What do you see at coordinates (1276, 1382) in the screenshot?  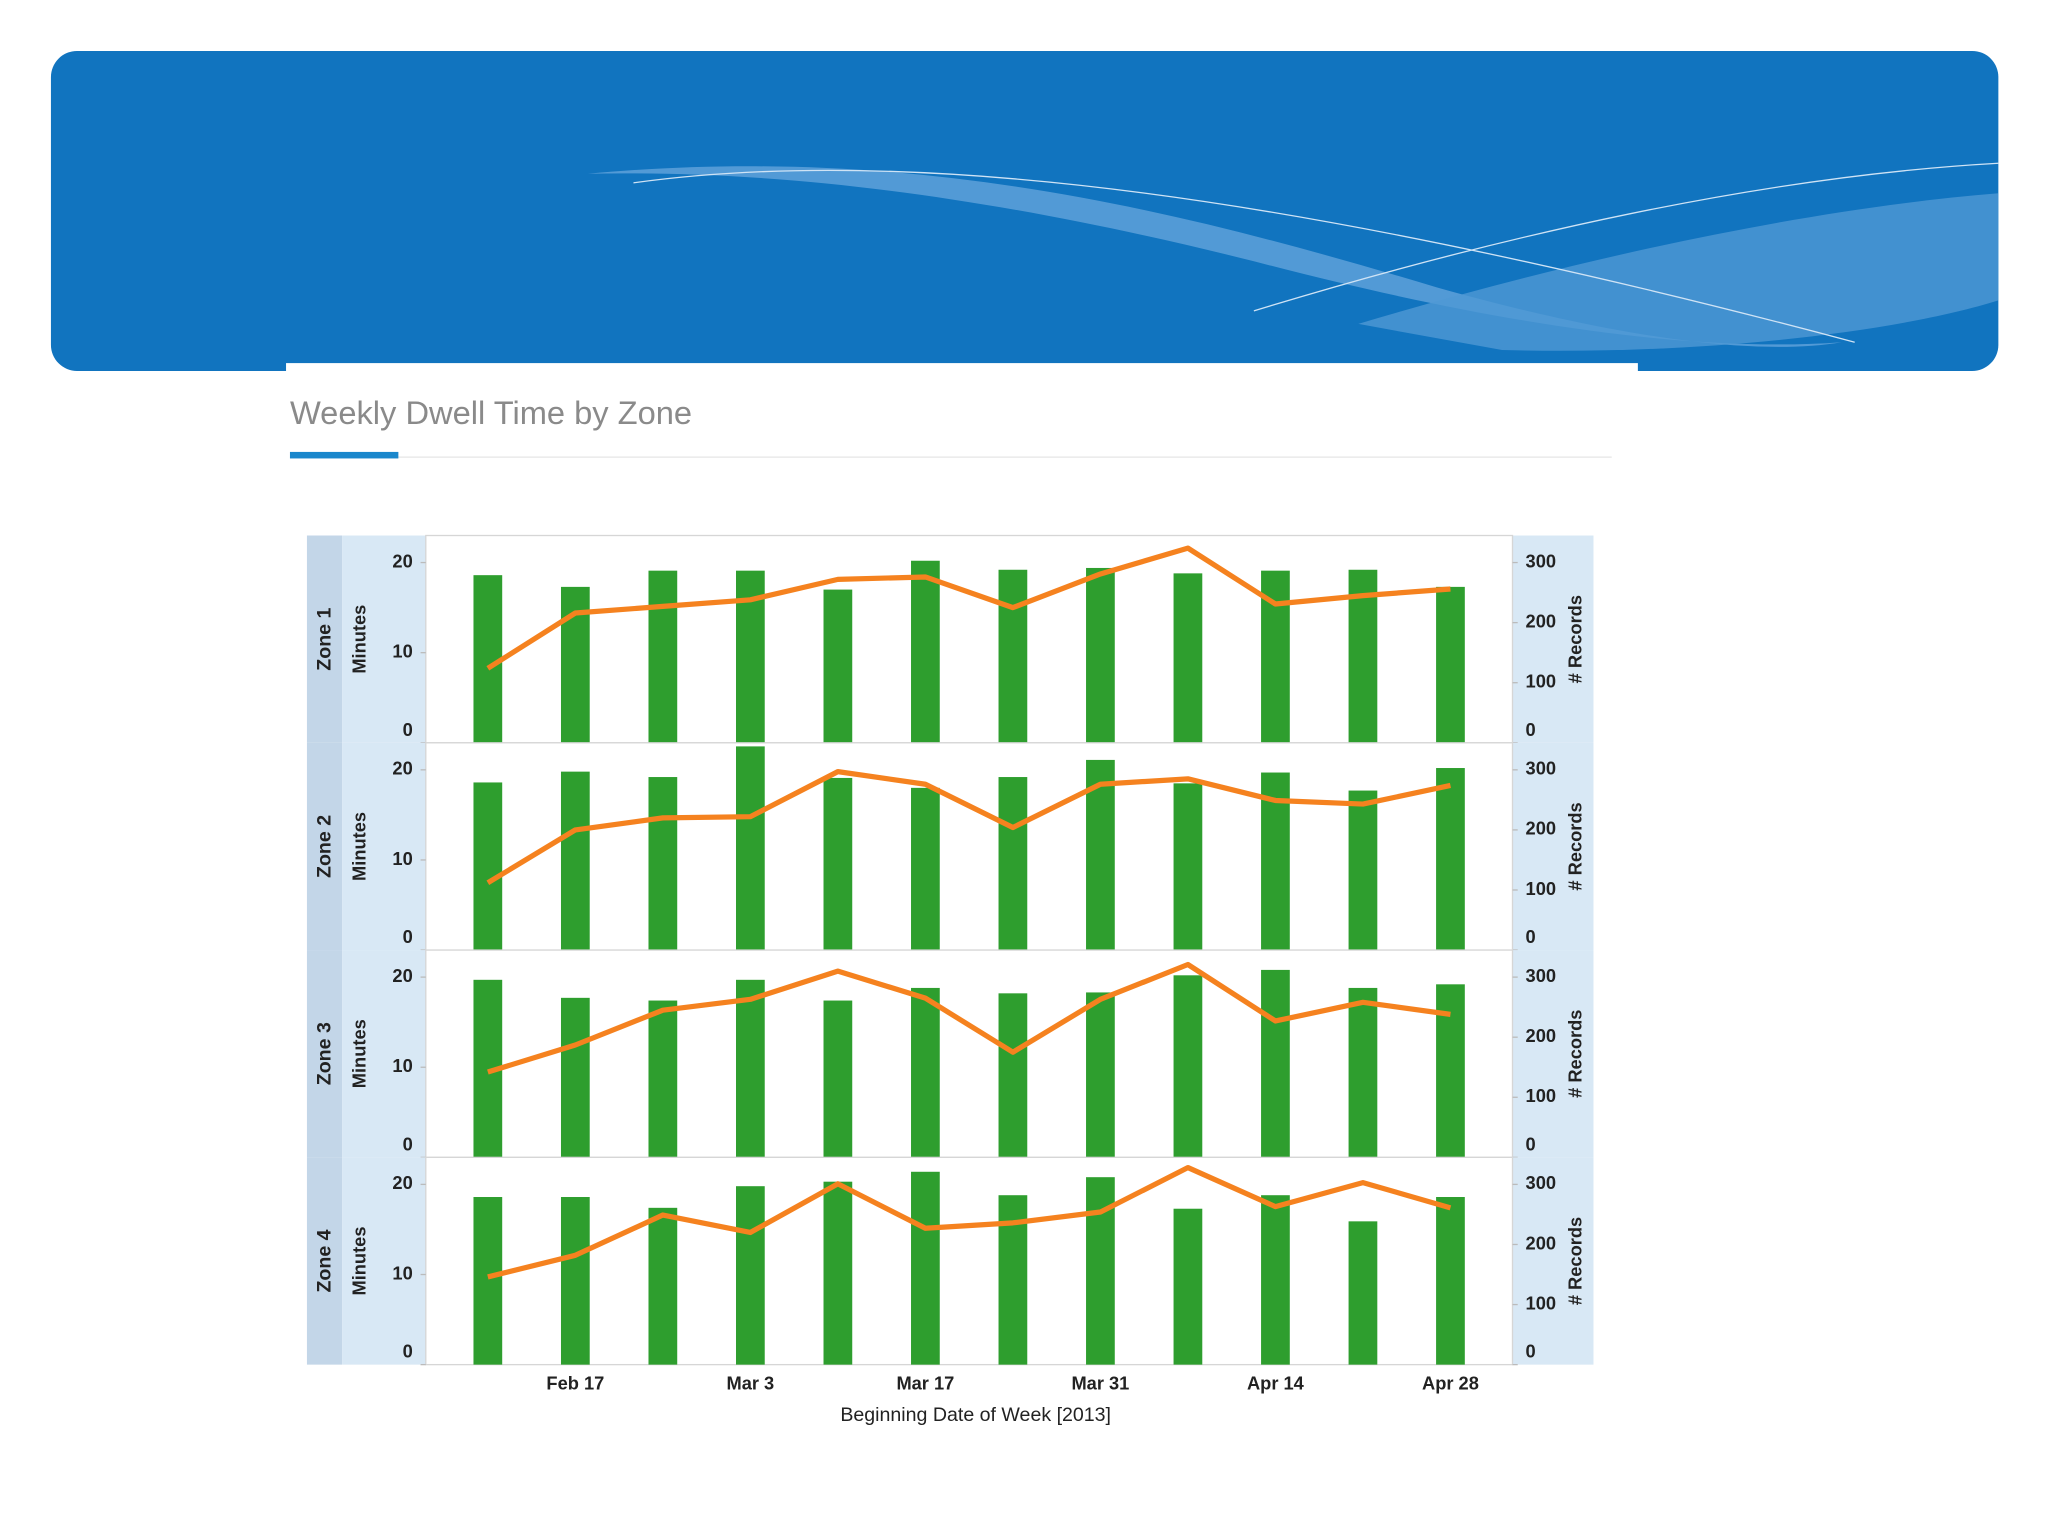 I see `x-tick-label: Apr 14` at bounding box center [1276, 1382].